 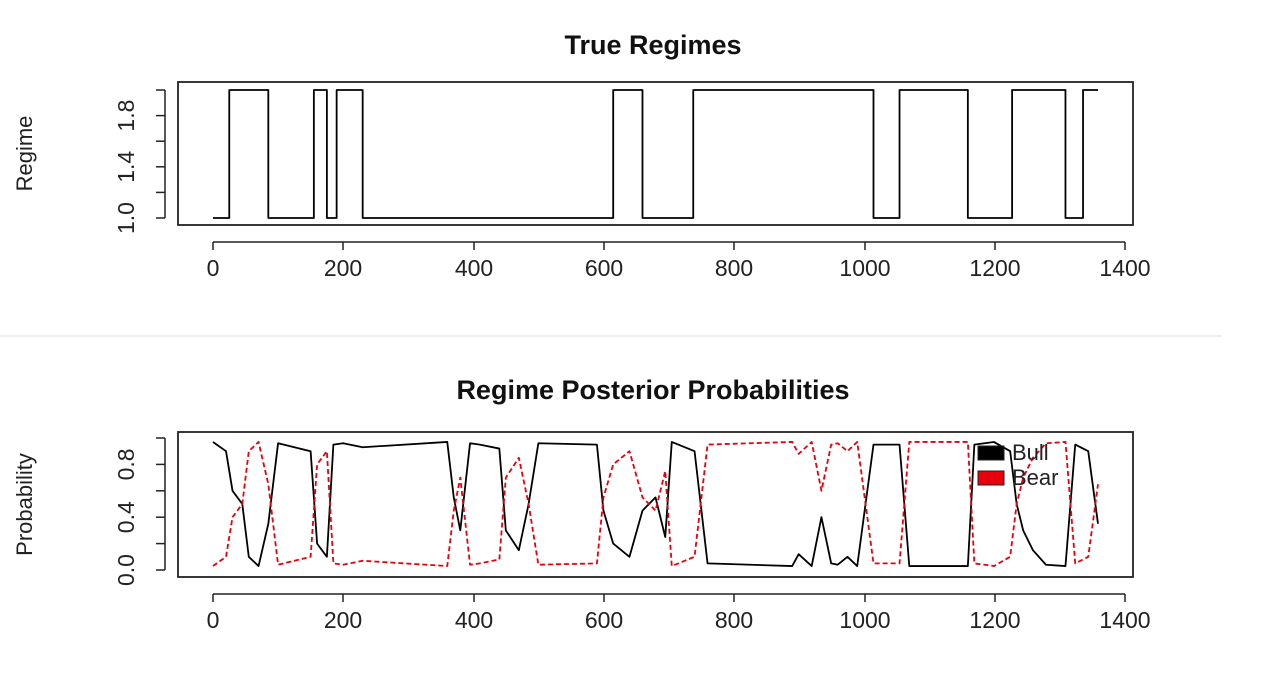 I want to click on y-axis-label: Probability, so click(x=24, y=504).